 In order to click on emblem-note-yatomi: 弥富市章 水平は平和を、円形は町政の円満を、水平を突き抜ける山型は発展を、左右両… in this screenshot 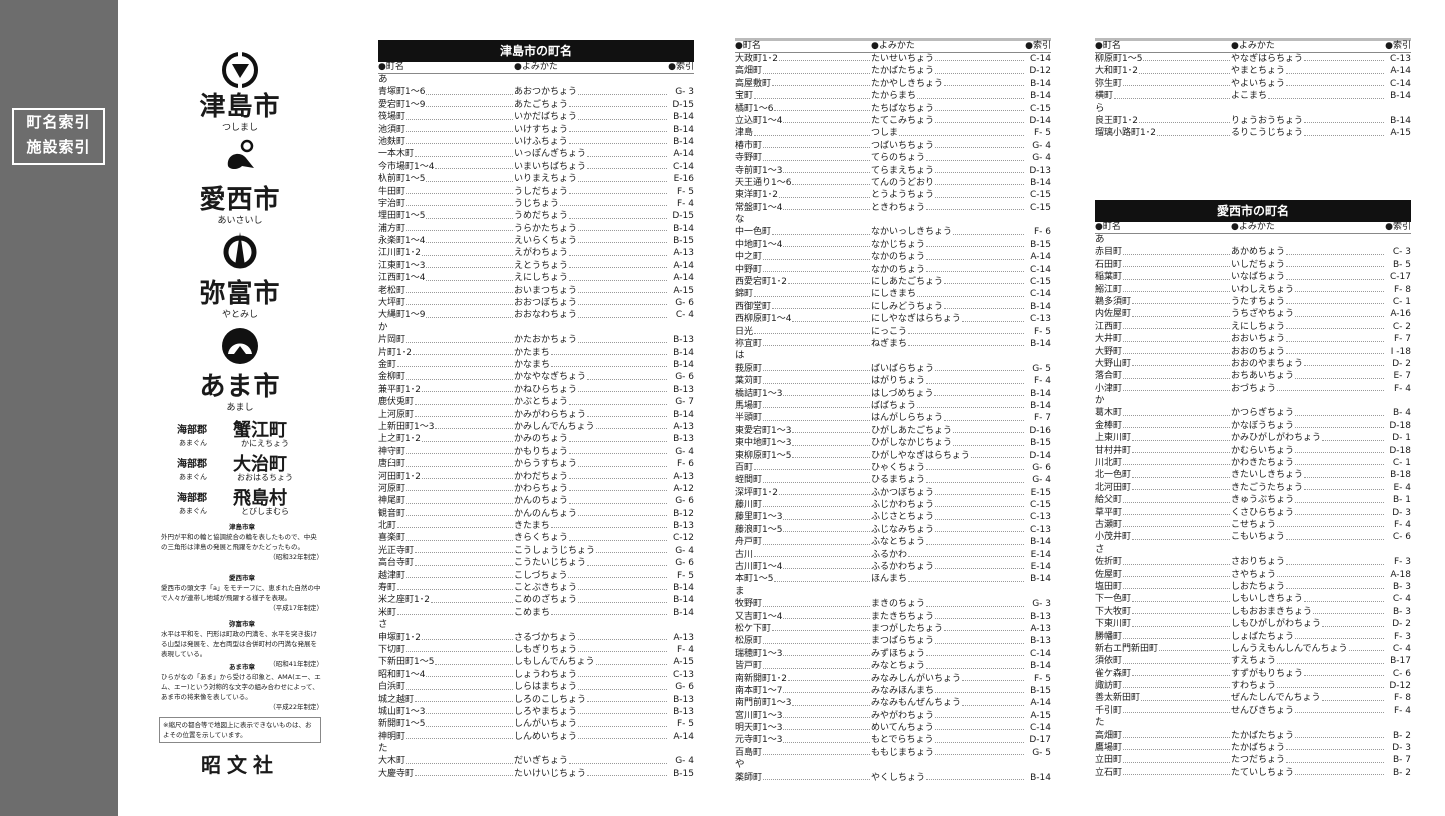, I will do `click(242, 644)`.